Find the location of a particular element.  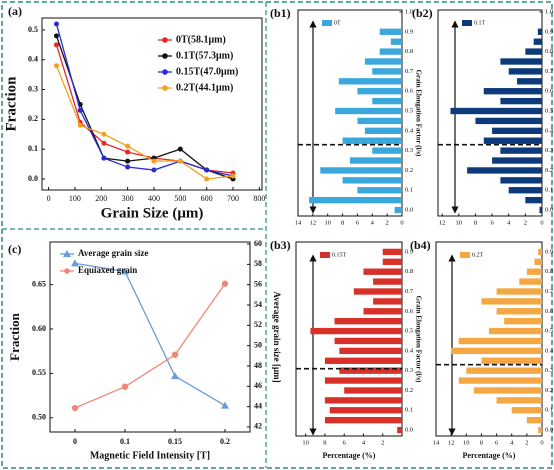

y-tick-label: 0.55 is located at coordinates (39, 372).